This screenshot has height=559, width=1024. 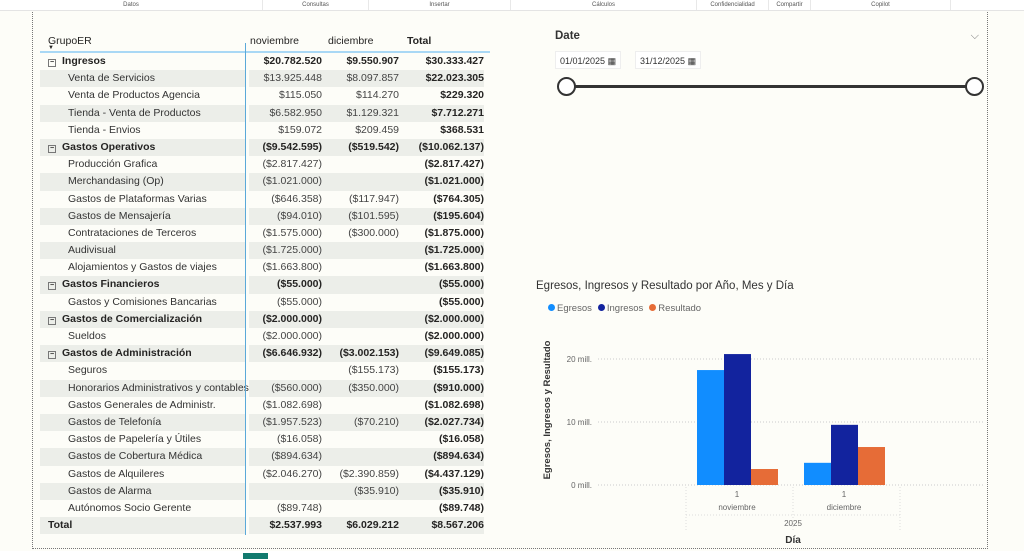 What do you see at coordinates (620, 308) in the screenshot?
I see `legend-item: Ingresos` at bounding box center [620, 308].